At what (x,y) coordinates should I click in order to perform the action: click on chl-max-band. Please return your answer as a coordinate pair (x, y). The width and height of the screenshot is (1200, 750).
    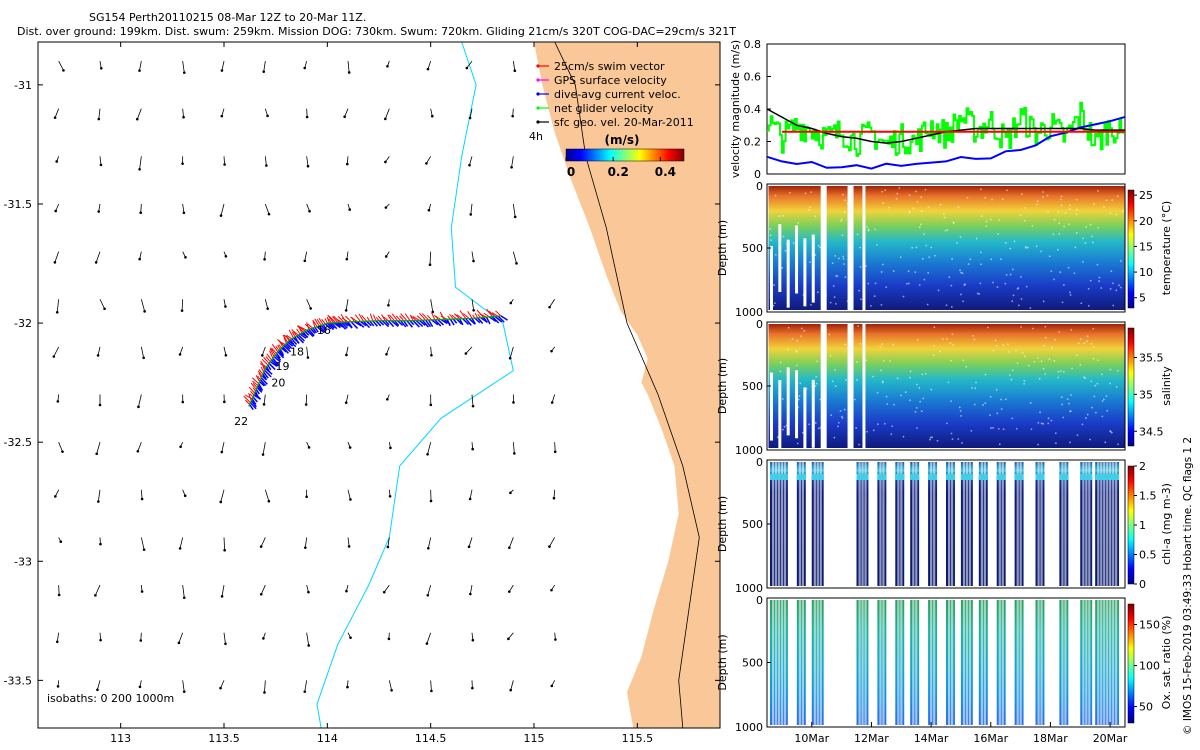
    Looking at the image, I should click on (817, 477).